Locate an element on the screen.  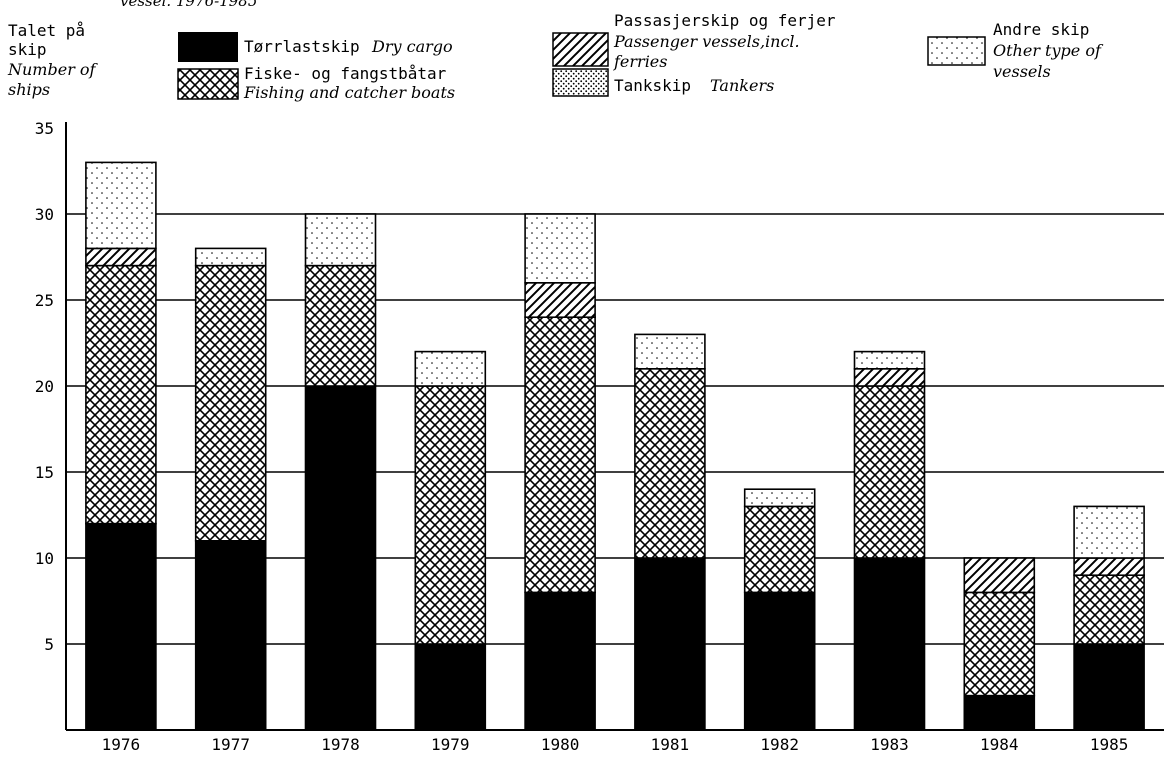
bar-1982-other is located at coordinates (779, 498).